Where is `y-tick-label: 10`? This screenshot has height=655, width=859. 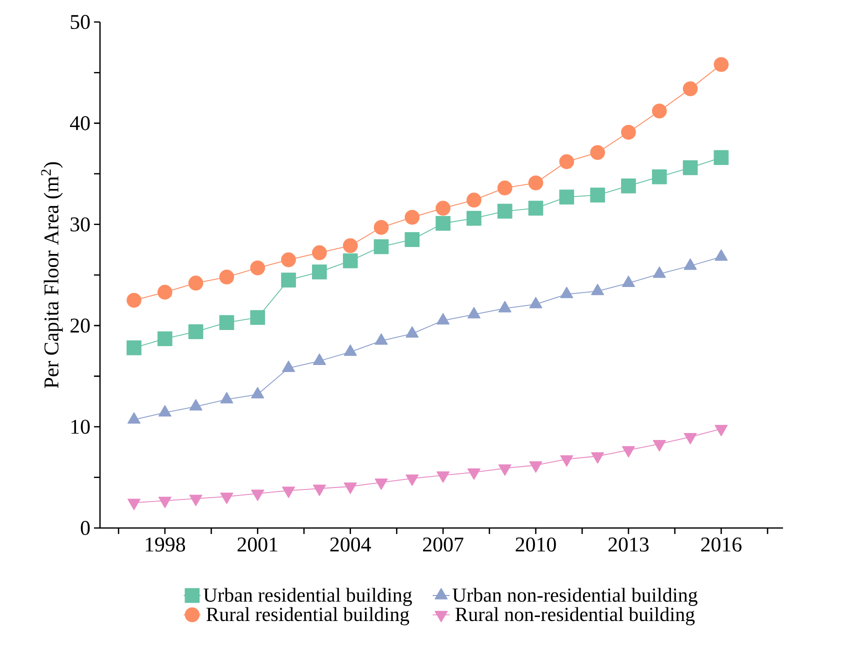 y-tick-label: 10 is located at coordinates (80, 427).